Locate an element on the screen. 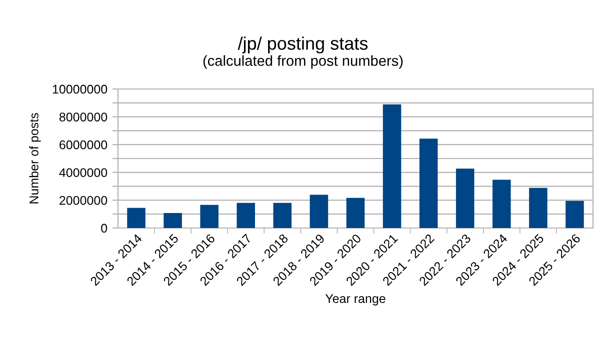 This screenshot has width=606, height=341. y-tick-label: 8000000 is located at coordinates (83, 117).